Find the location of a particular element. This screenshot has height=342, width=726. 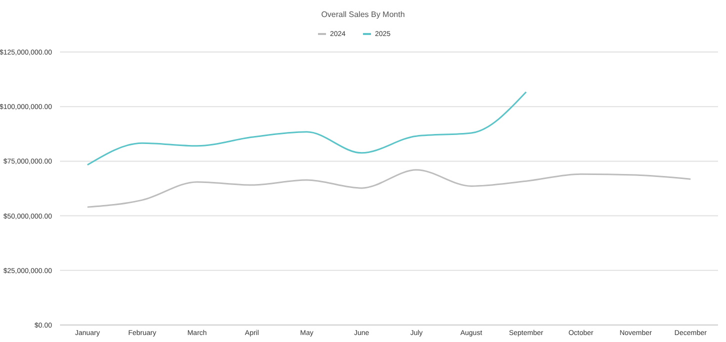

chart-title: Overall Sales By Month is located at coordinates (363, 14).